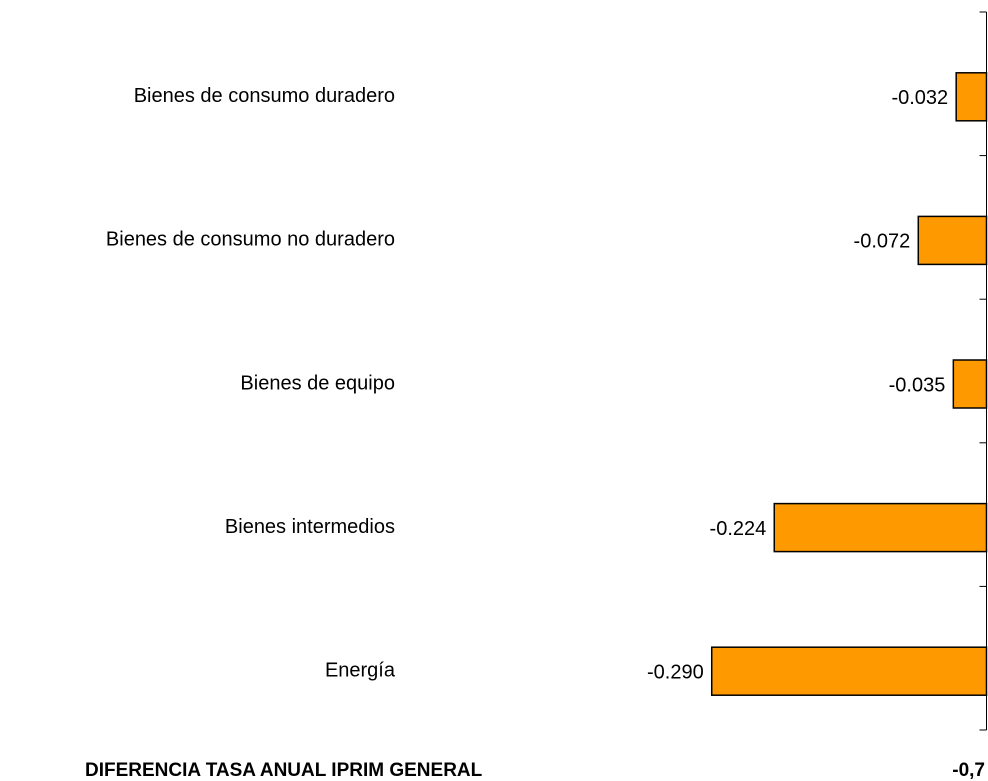  What do you see at coordinates (310, 527) in the screenshot?
I see `category-label: Bienes intermedios` at bounding box center [310, 527].